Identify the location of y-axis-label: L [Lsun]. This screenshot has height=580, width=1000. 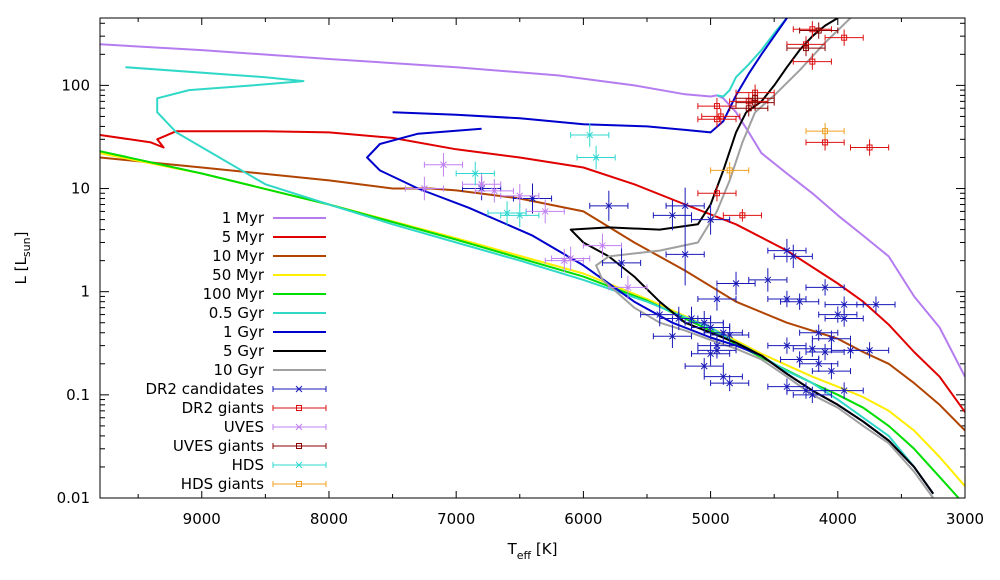
(22, 258).